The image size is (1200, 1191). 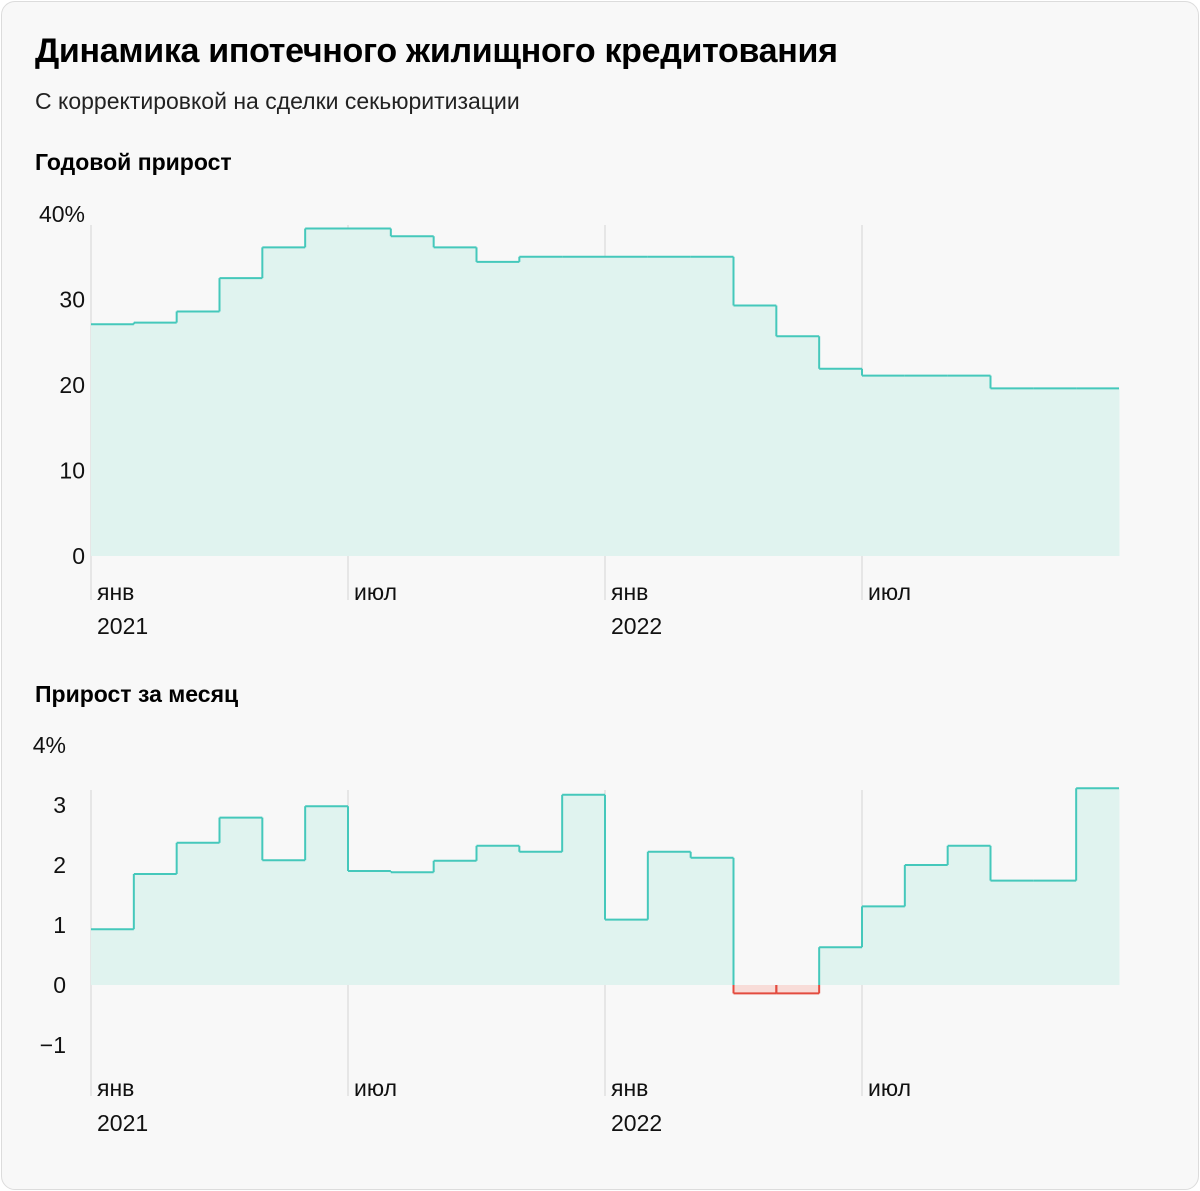 What do you see at coordinates (584, 406) in the screenshot?
I see `annual-area-дек-2021` at bounding box center [584, 406].